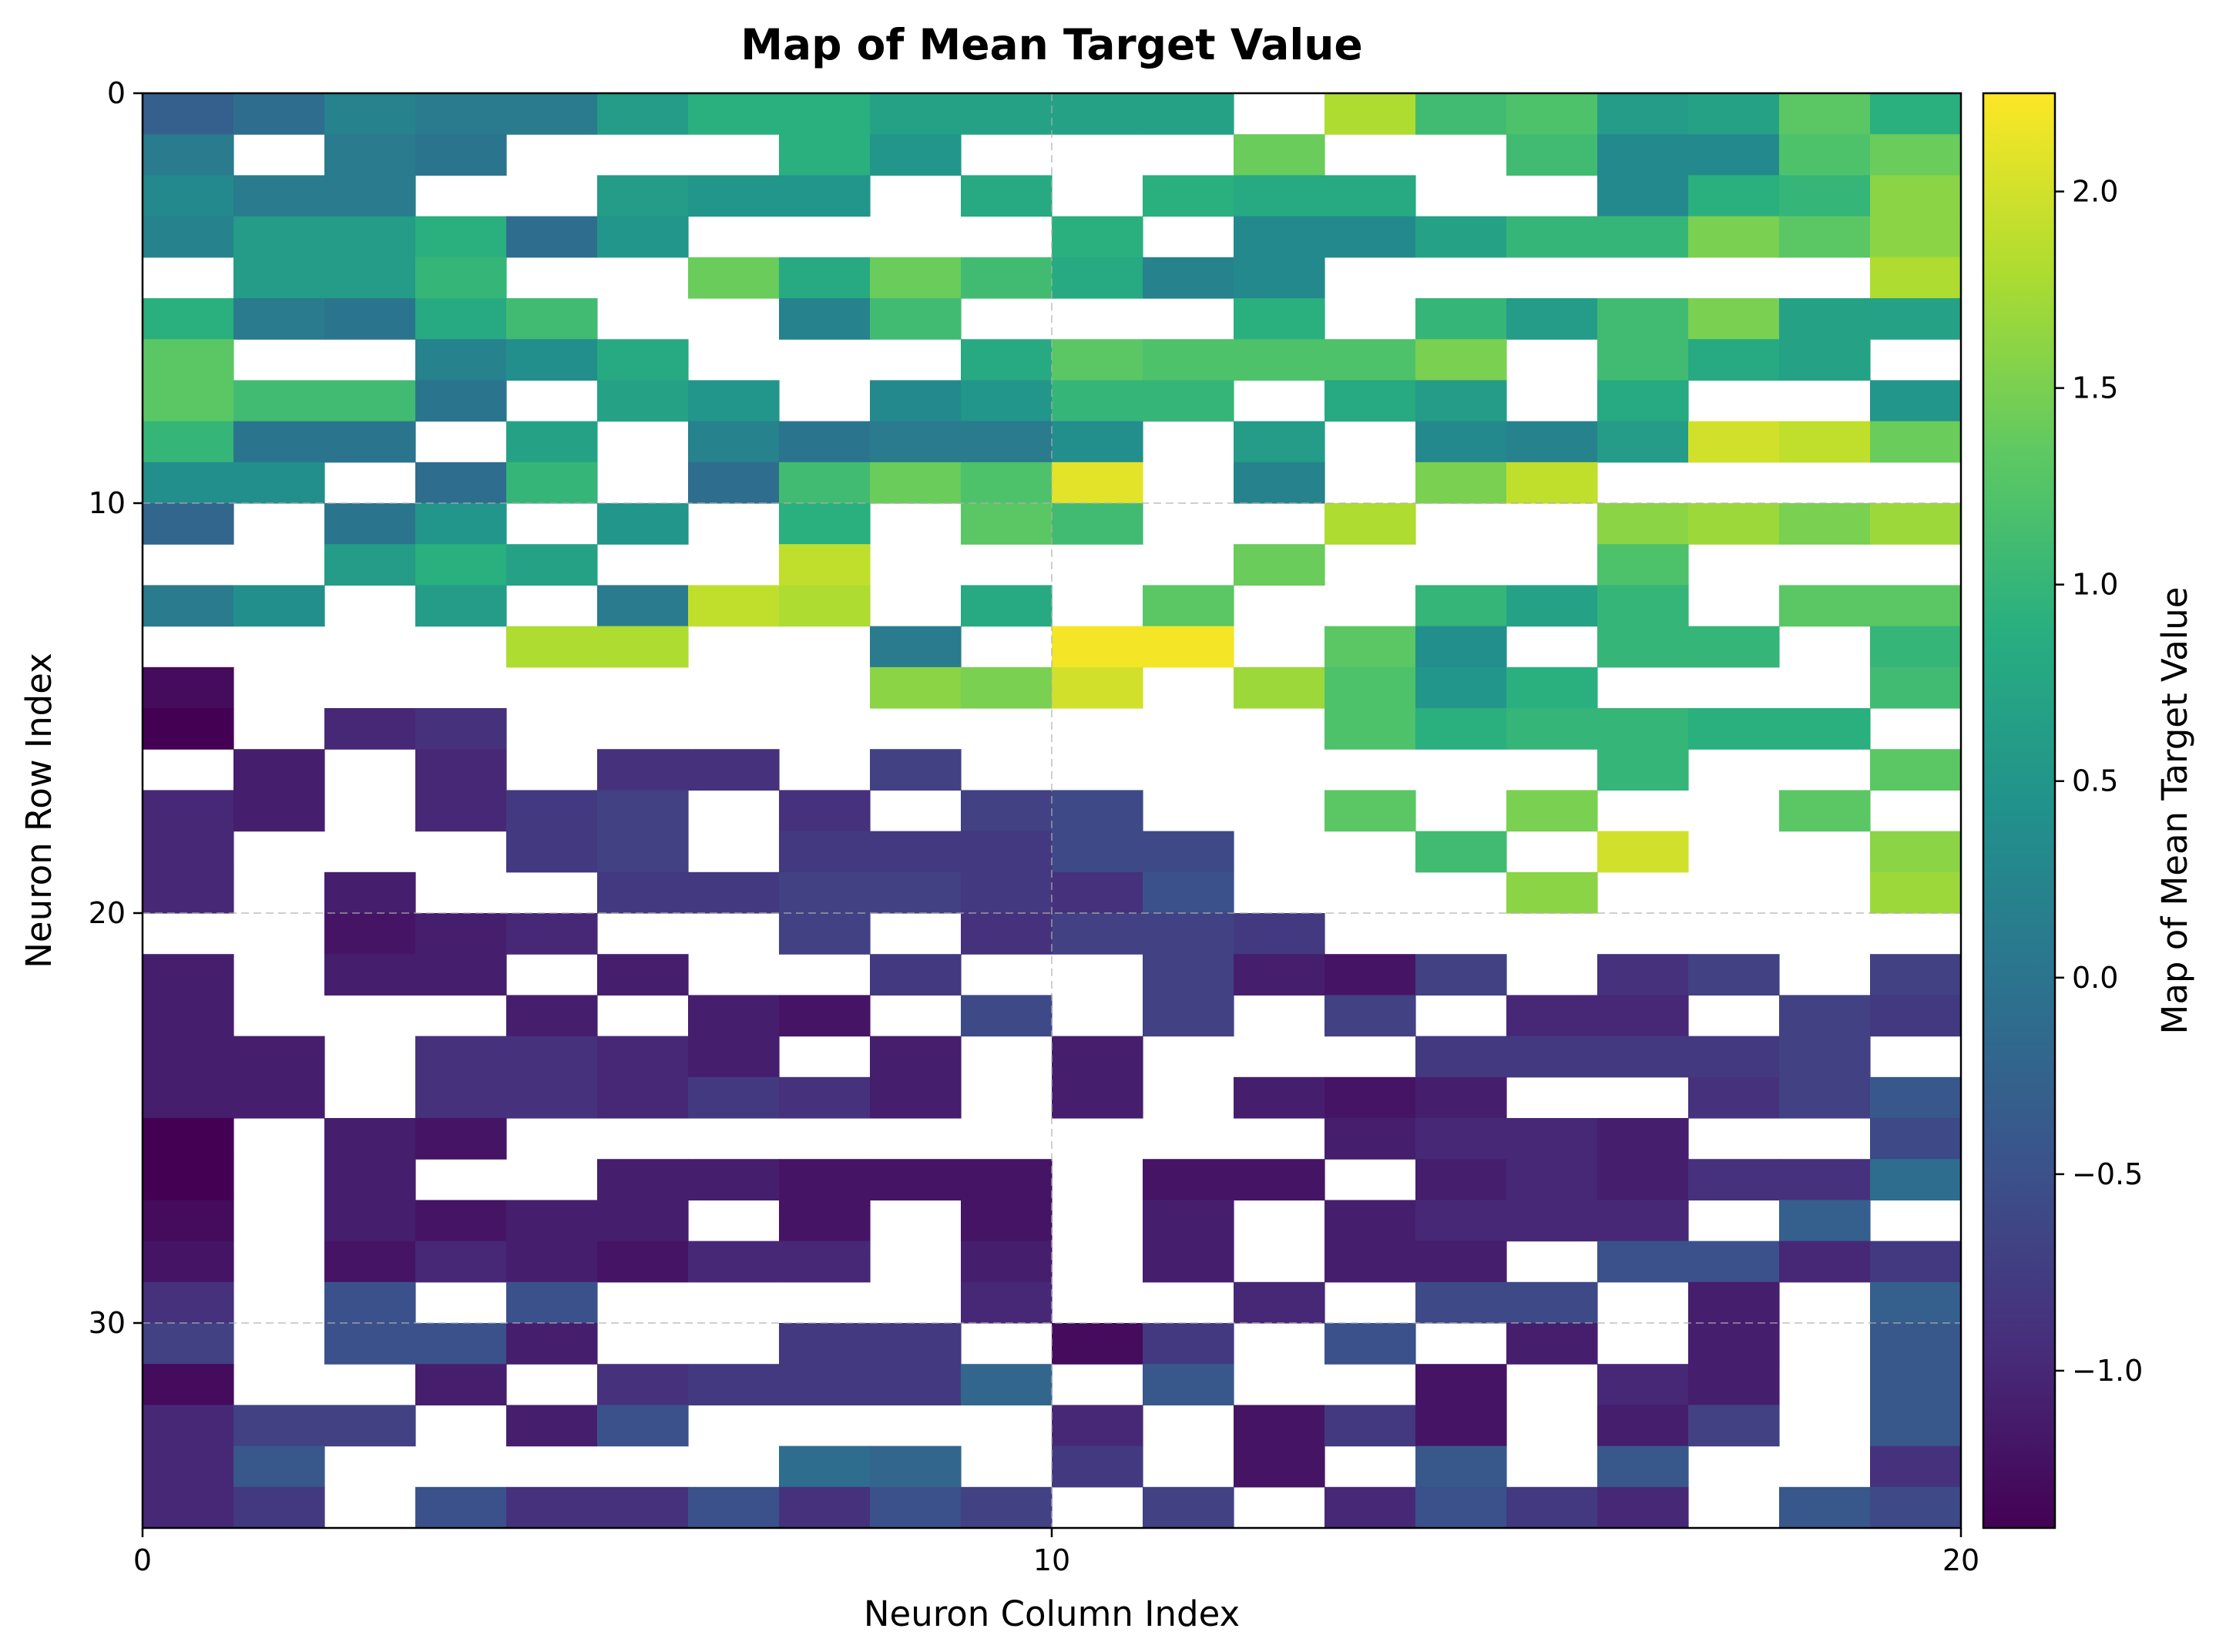 The image size is (2226, 1652). What do you see at coordinates (116, 708) in the screenshot?
I see `y-axis-ticks: 0 10 20 30` at bounding box center [116, 708].